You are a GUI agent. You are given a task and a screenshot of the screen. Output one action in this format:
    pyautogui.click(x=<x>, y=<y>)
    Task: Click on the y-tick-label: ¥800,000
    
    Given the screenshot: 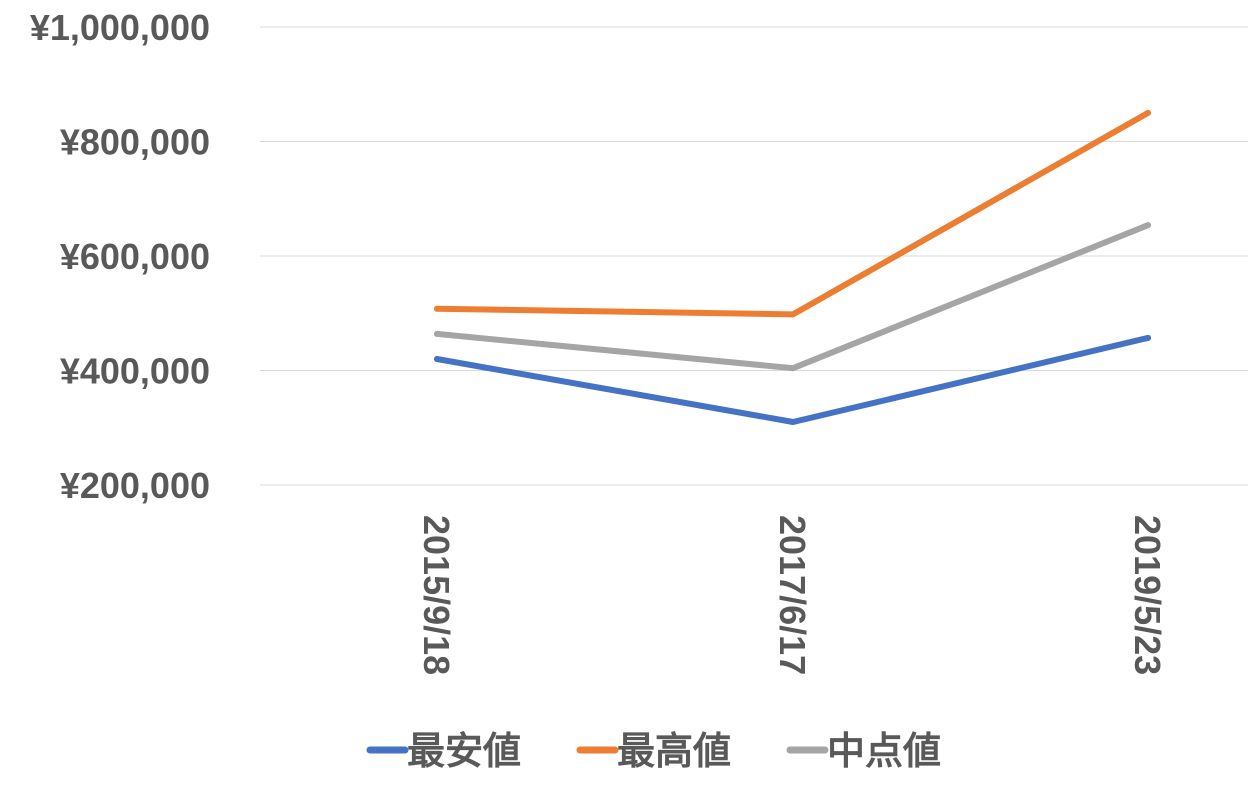 What is the action you would take?
    pyautogui.click(x=135, y=142)
    